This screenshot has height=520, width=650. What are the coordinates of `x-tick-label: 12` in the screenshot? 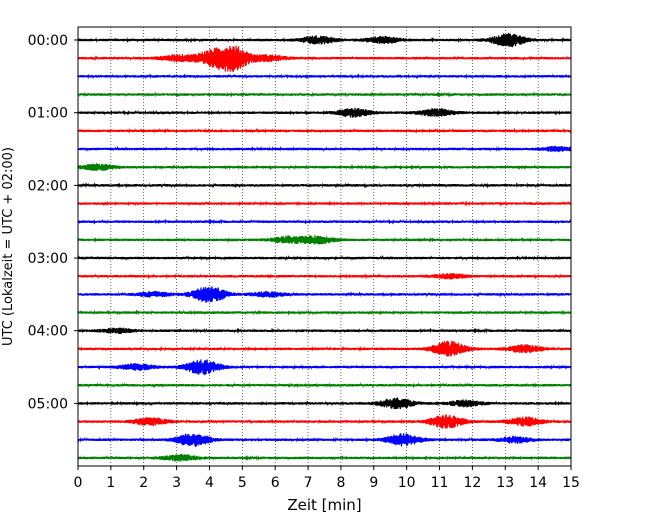 It's located at (472, 483).